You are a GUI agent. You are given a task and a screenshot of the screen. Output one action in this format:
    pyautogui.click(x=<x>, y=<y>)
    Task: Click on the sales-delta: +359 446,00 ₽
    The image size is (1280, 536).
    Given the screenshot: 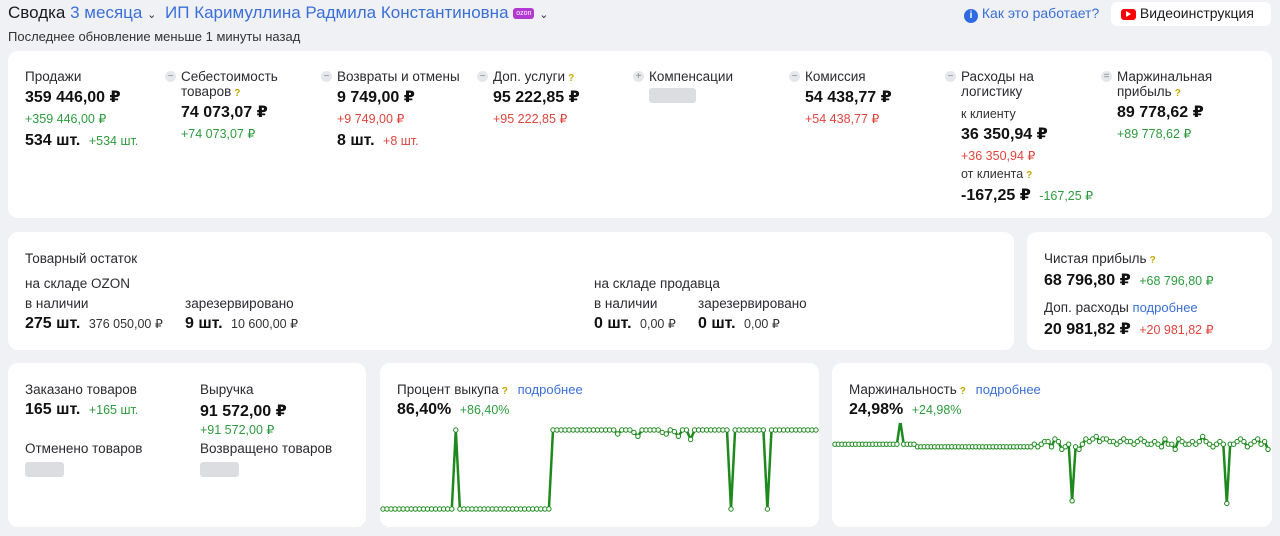 What is the action you would take?
    pyautogui.click(x=66, y=119)
    